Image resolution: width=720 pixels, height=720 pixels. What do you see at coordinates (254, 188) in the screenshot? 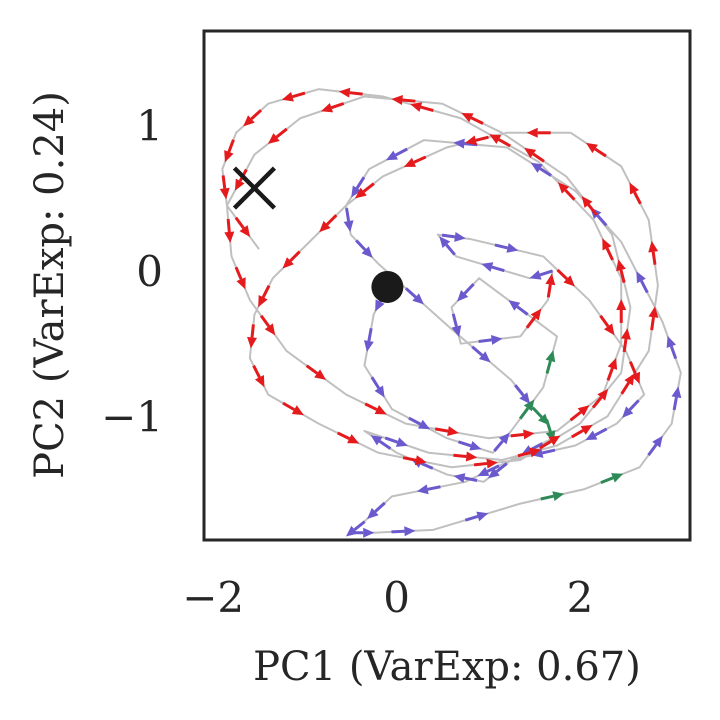
I see `end-marker` at bounding box center [254, 188].